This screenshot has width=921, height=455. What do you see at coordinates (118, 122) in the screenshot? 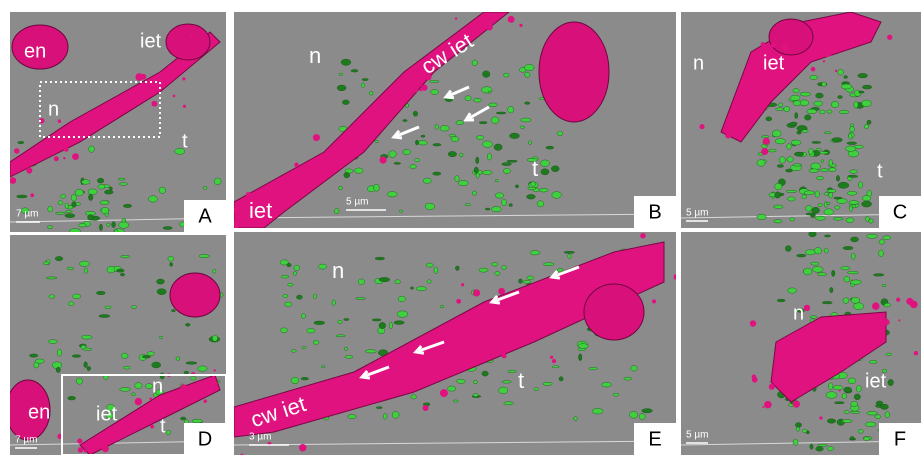
I see `panel-content: en iet n t 7 µm A` at bounding box center [118, 122].